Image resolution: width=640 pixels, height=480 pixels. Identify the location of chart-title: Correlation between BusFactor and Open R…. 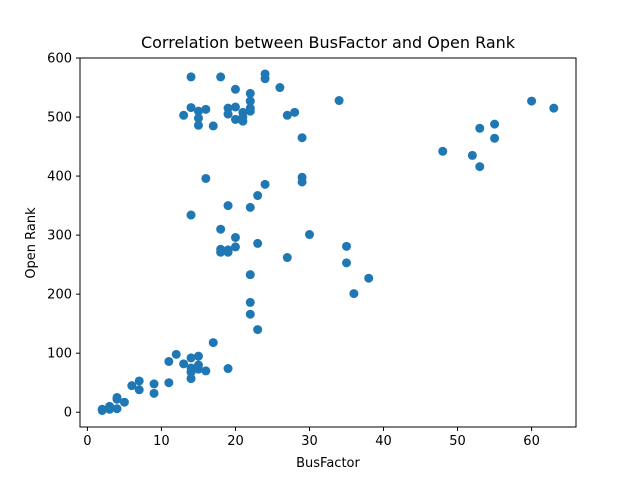
(328, 42).